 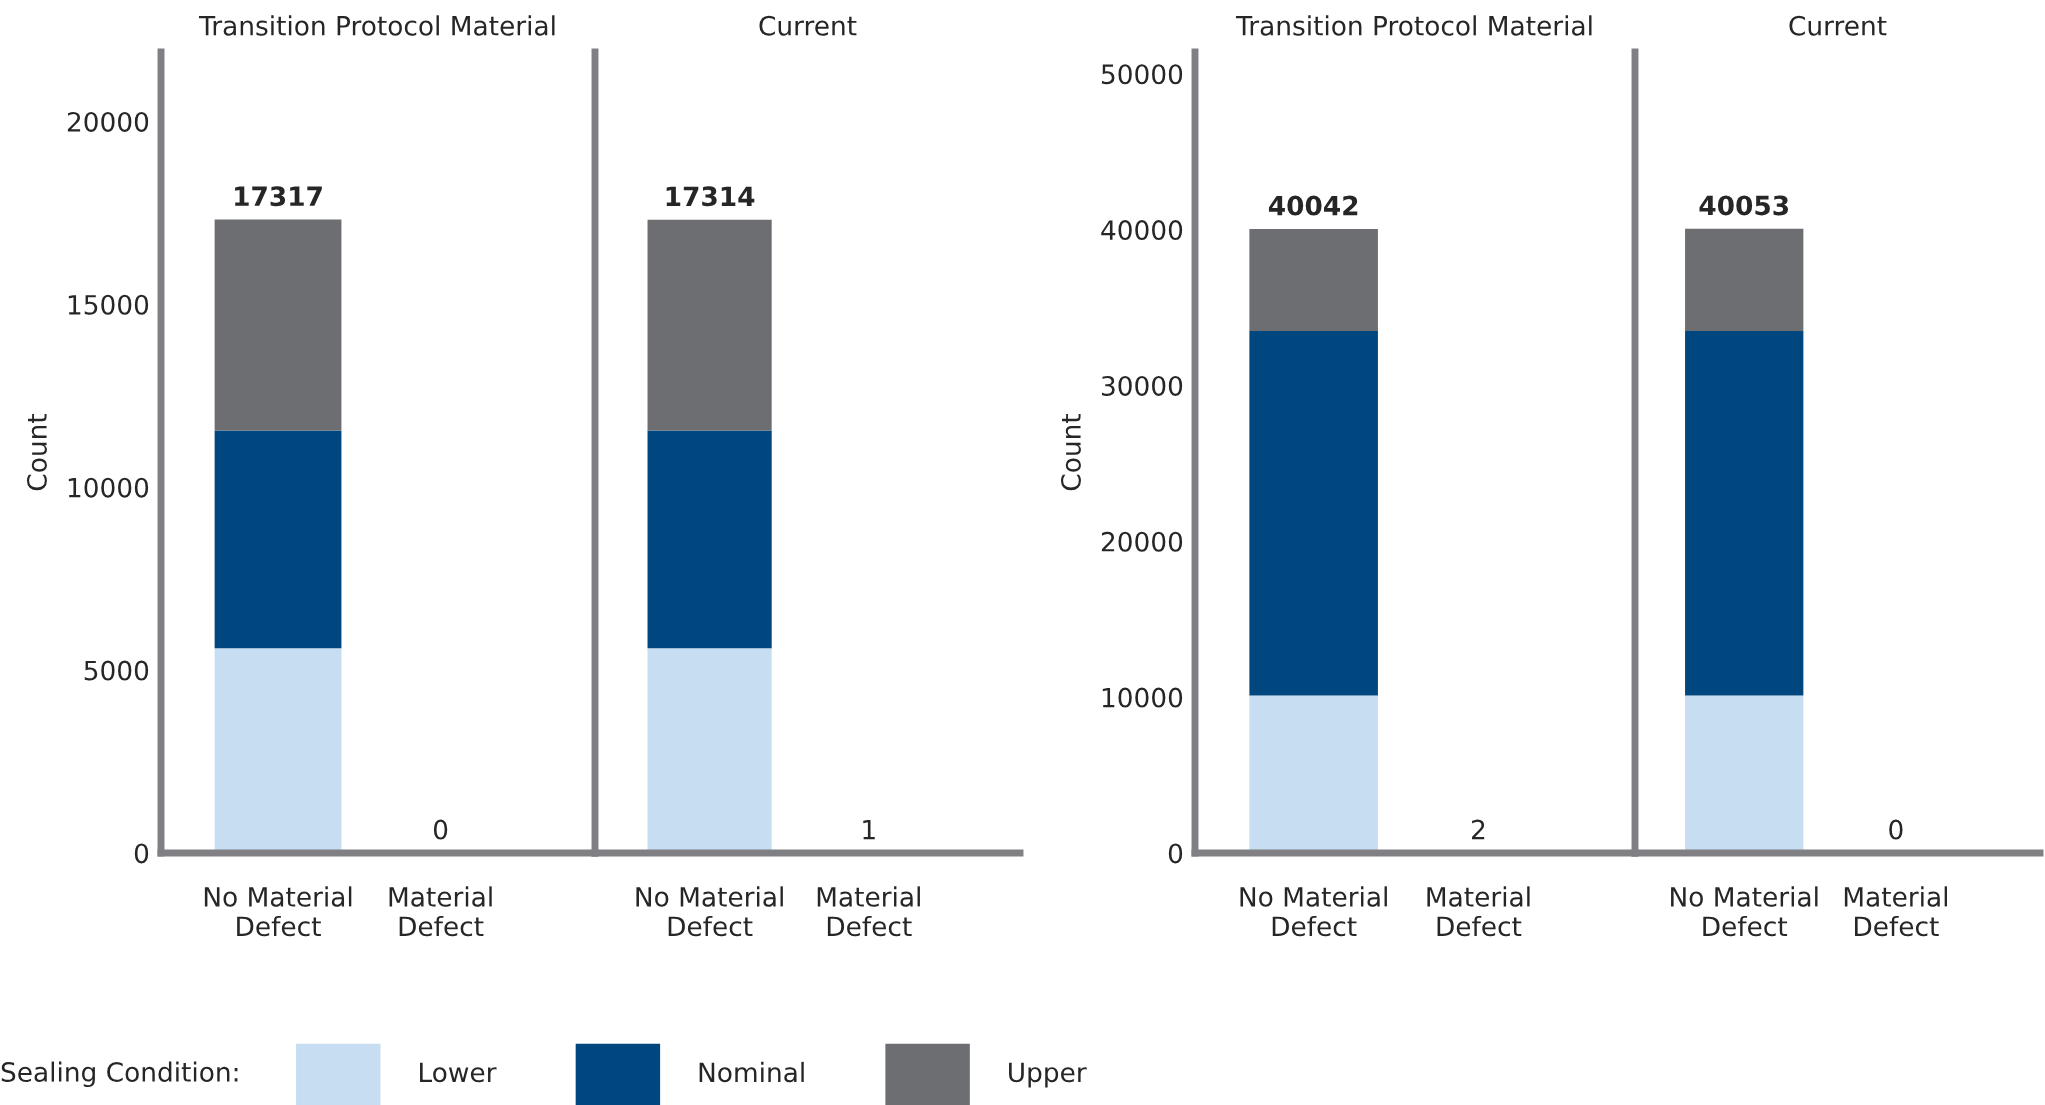 I want to click on legend-label: Upper, so click(x=1048, y=1075).